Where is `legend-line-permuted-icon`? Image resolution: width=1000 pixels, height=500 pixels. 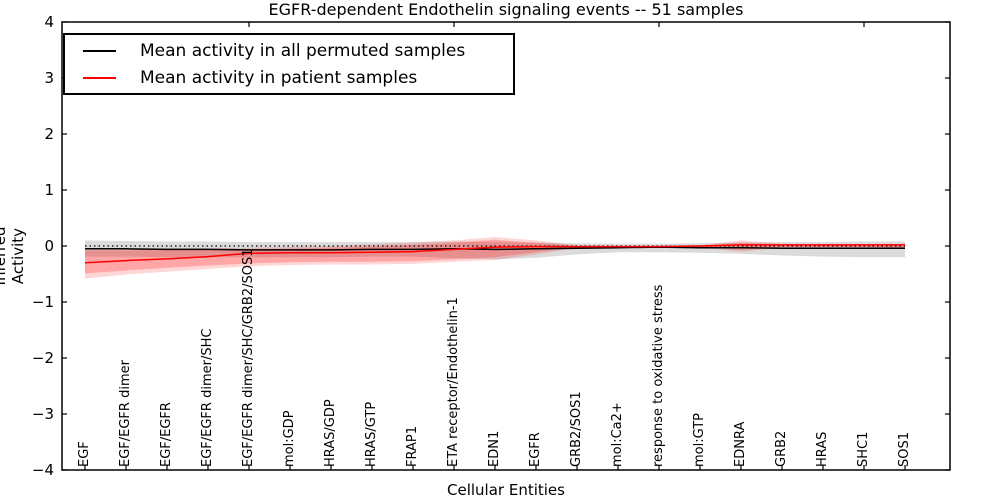
legend-line-permuted-icon is located at coordinates (99, 50).